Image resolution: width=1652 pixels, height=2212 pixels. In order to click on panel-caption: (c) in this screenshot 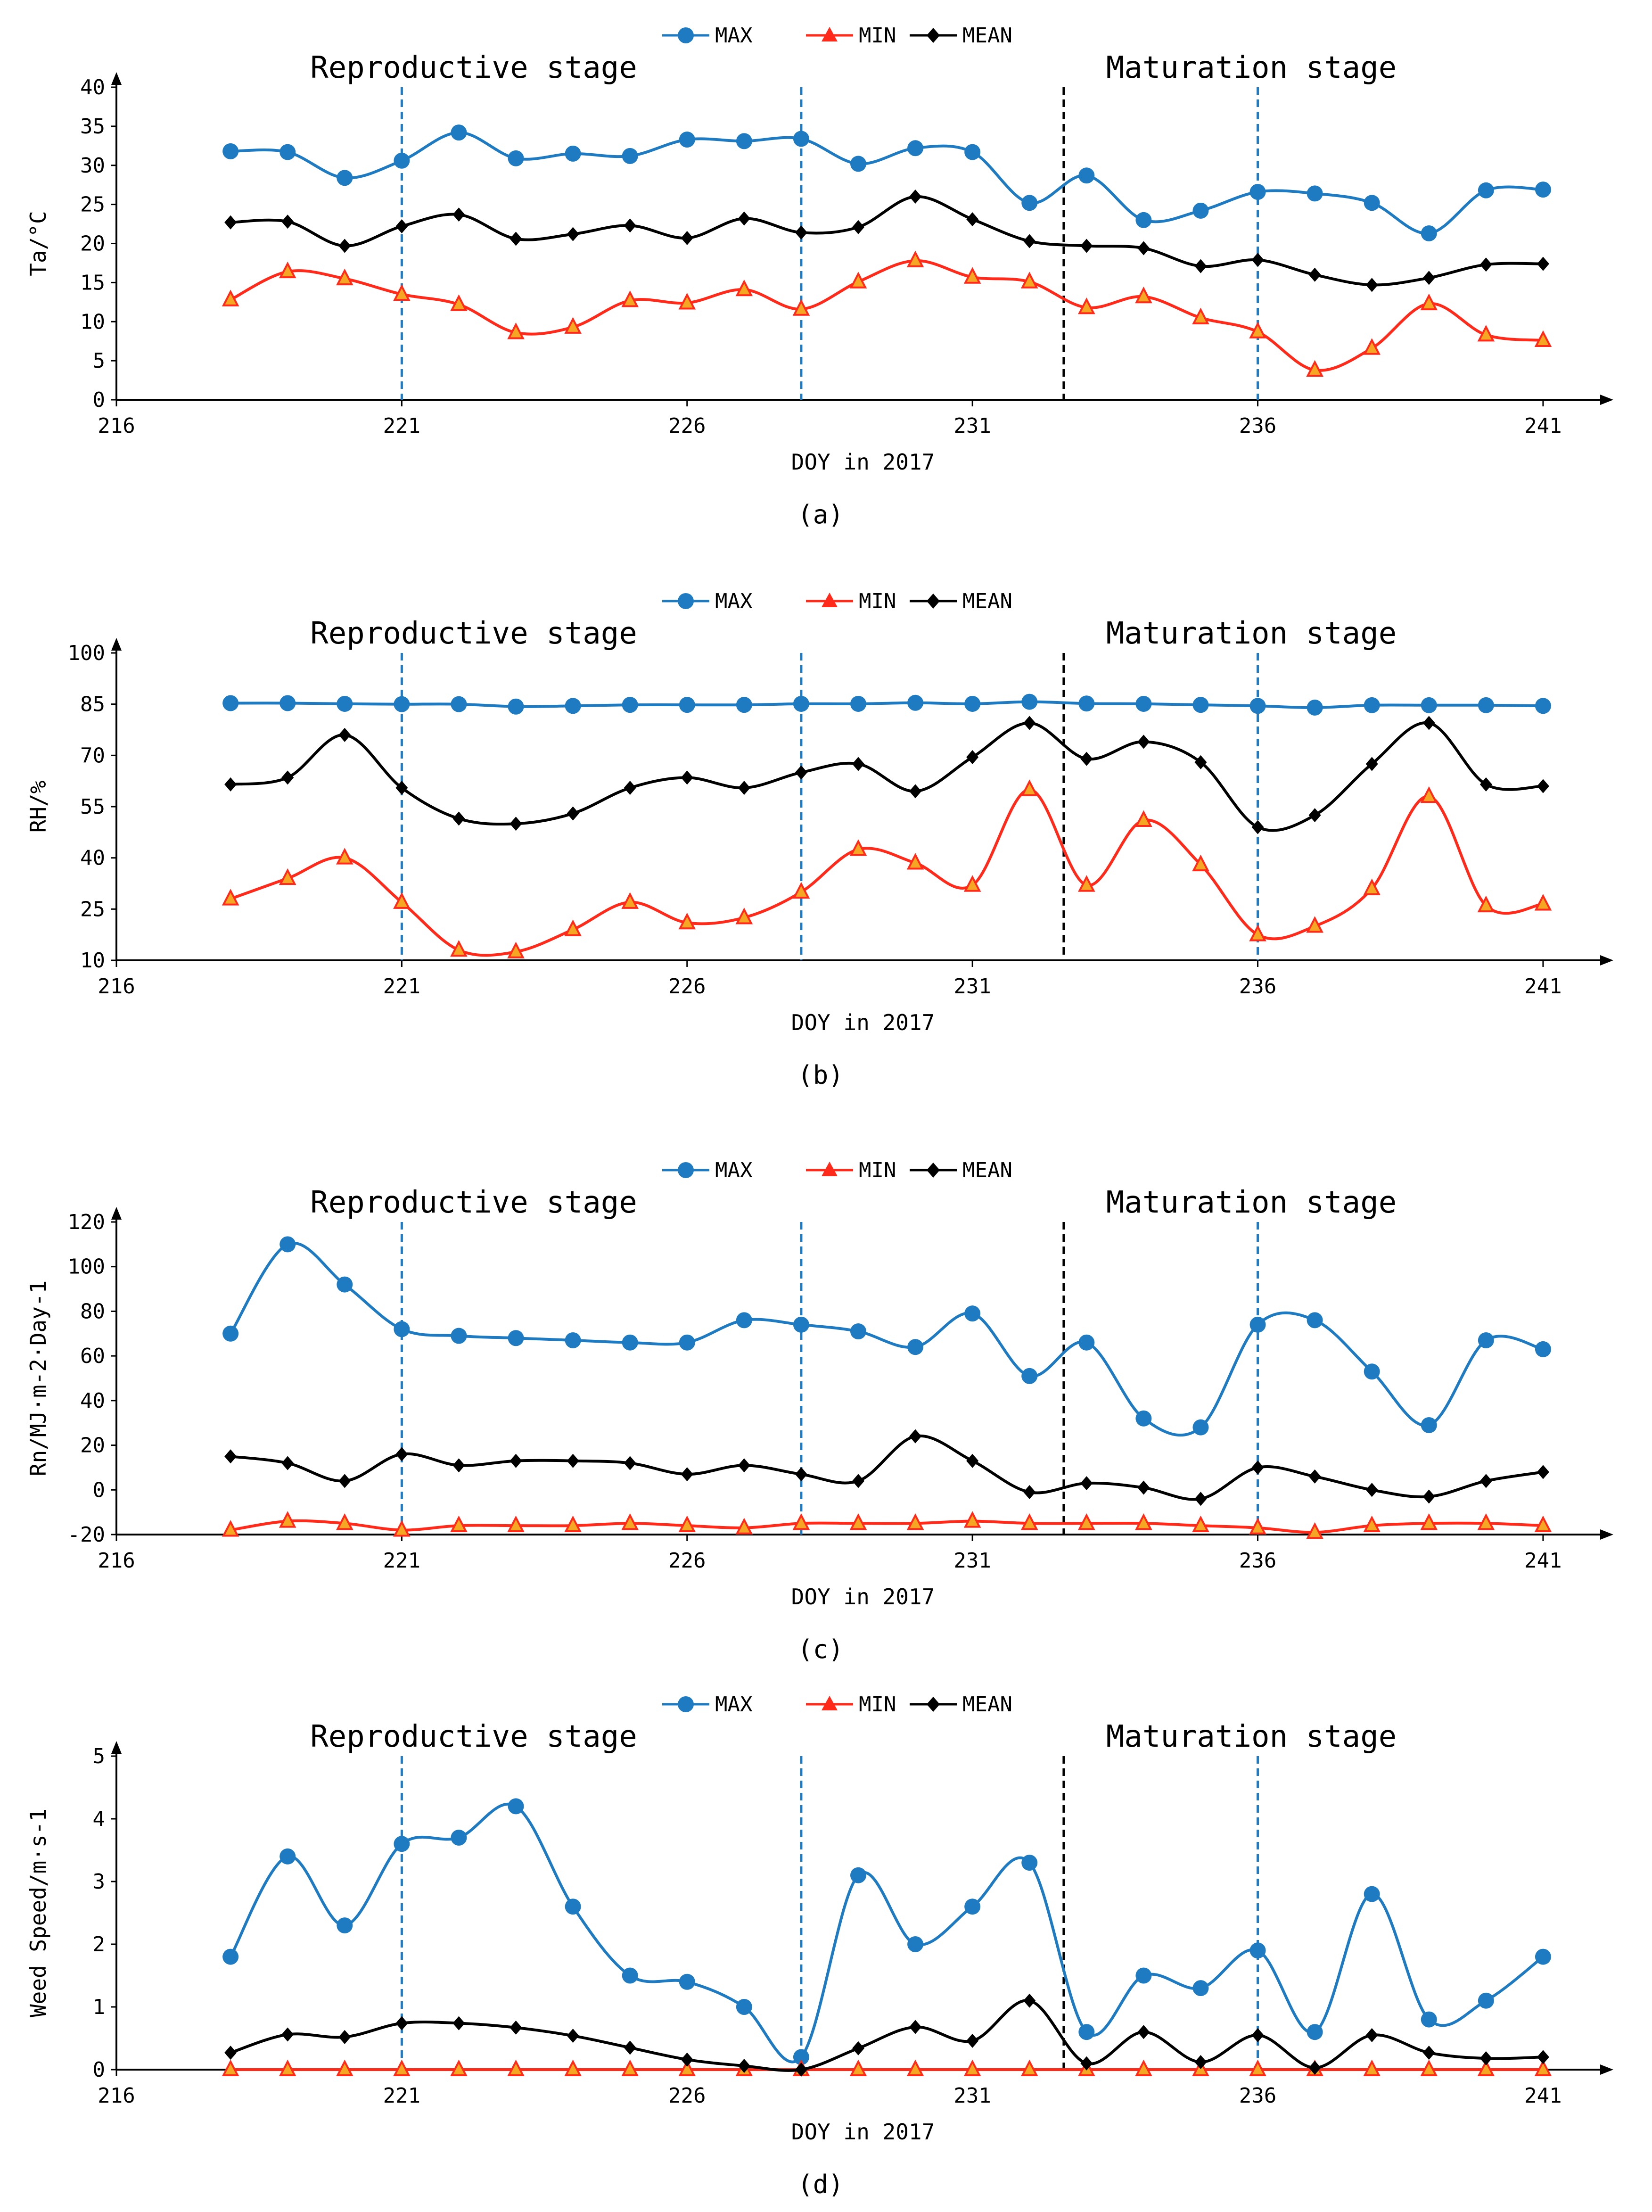, I will do `click(821, 1649)`.